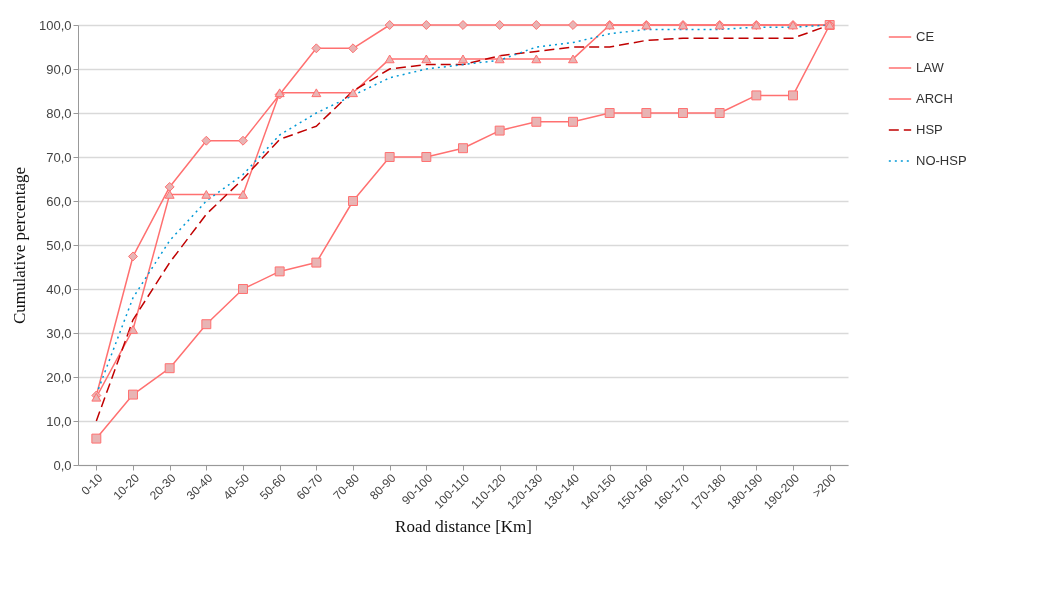  Describe the element at coordinates (929, 129) in the screenshot. I see `legend-label: HSP` at that location.